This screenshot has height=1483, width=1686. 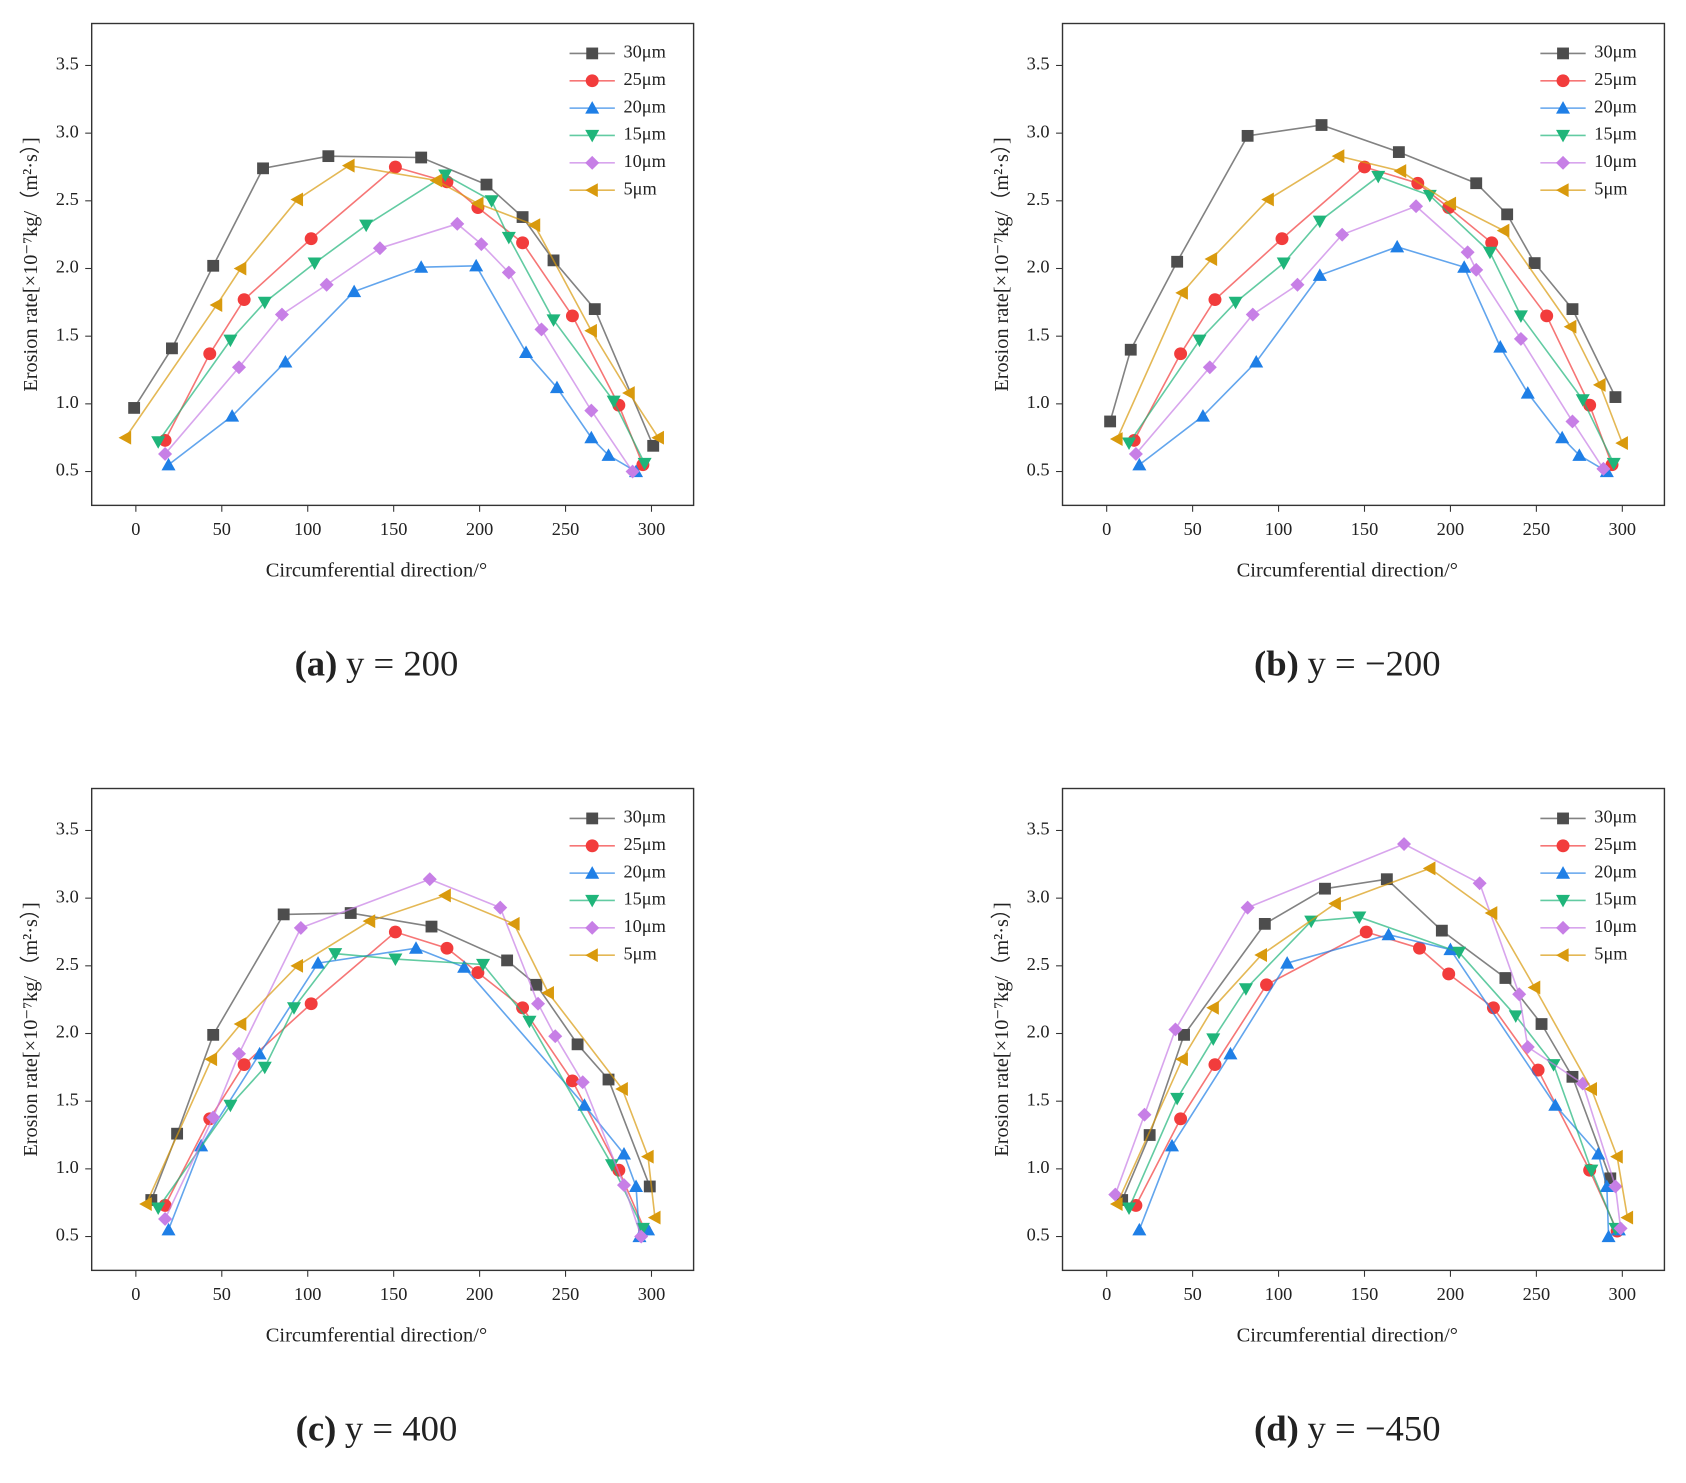 I want to click on caption: (b) y = −200, so click(x=1347, y=663).